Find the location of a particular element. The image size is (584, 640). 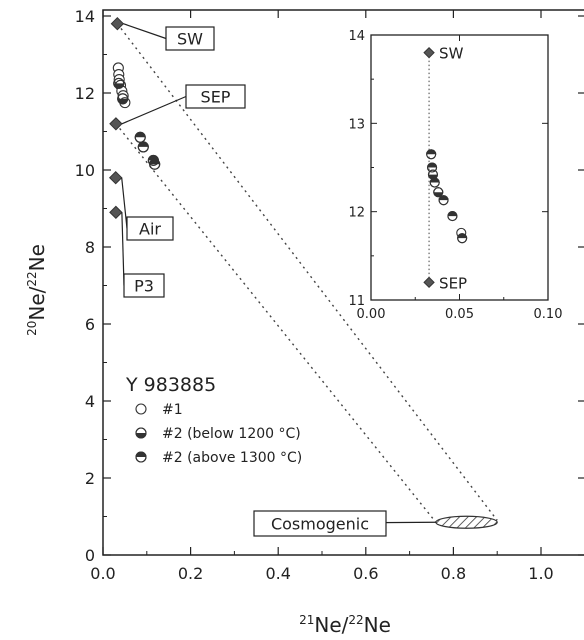

air-callout-label: Air is located at coordinates (150, 229).